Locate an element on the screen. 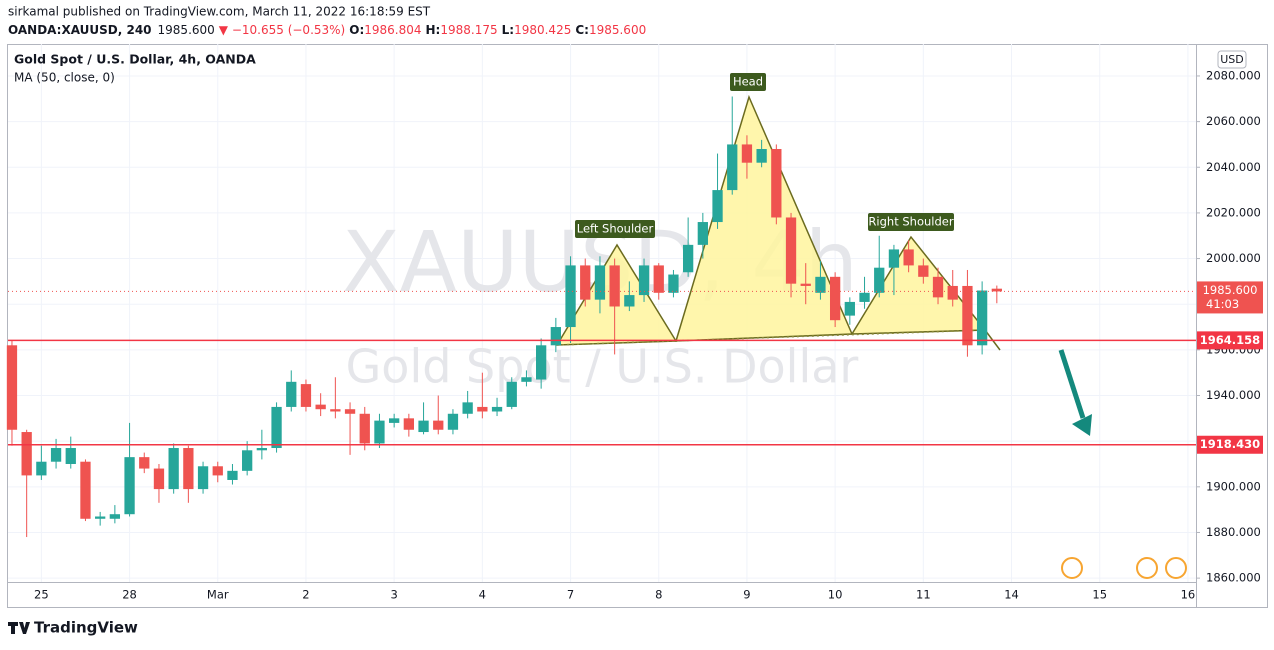 This screenshot has height=650, width=1274. watermark-name: Gold Spot / U.S. Dollar is located at coordinates (602, 367).